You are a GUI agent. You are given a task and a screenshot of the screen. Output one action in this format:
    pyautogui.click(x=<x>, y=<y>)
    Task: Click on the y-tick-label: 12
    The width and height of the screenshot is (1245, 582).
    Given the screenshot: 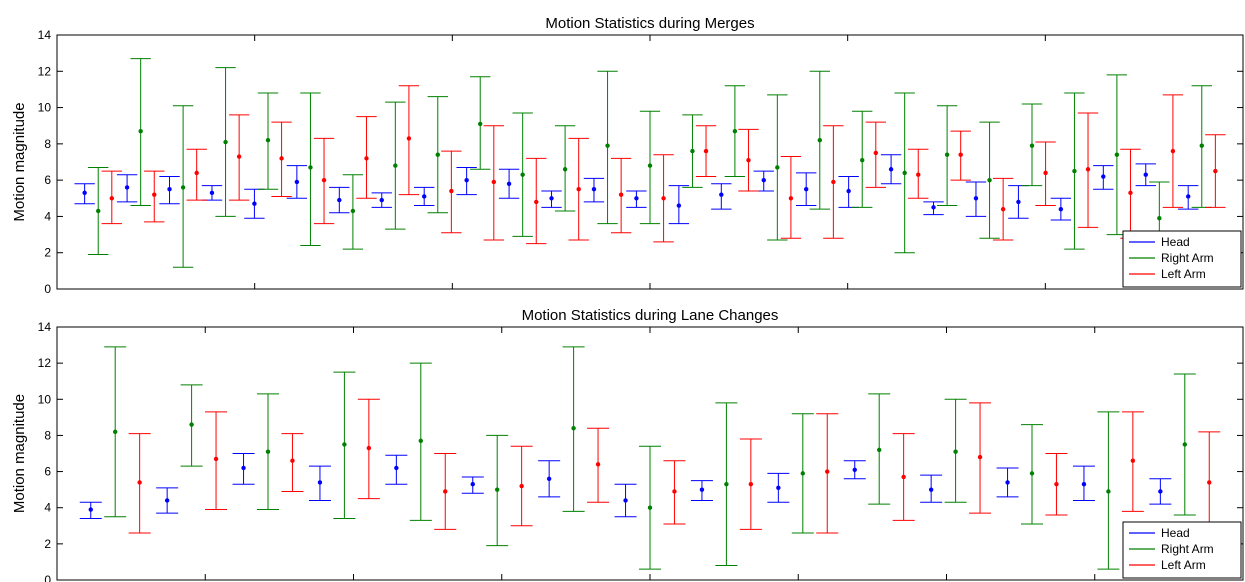 What is the action you would take?
    pyautogui.click(x=45, y=71)
    